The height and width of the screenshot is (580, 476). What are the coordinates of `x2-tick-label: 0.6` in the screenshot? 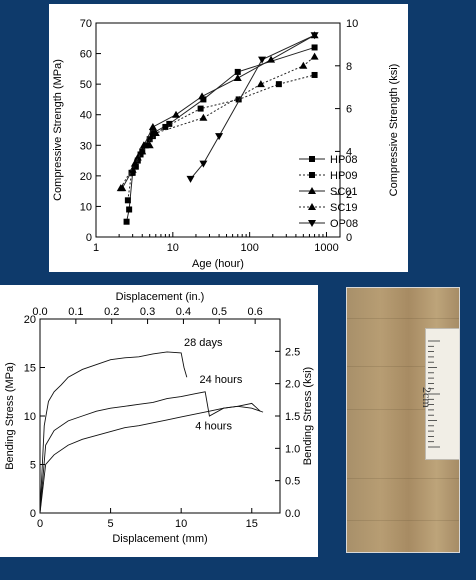 It's located at (255, 312).